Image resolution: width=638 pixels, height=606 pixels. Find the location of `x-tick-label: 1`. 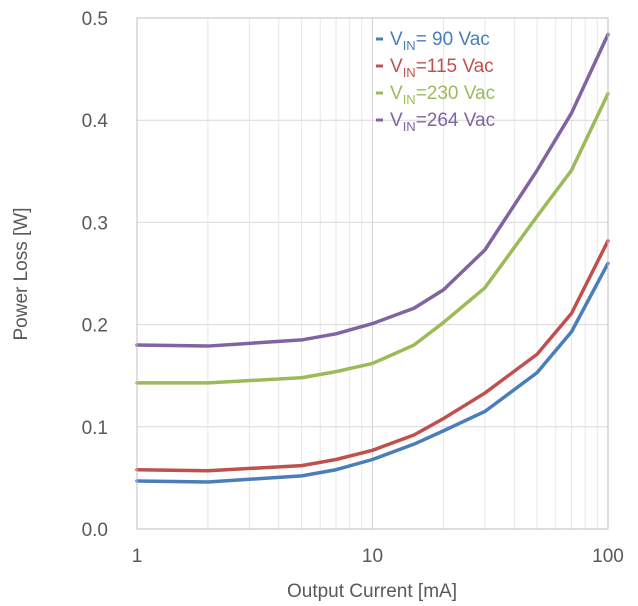

x-tick-label: 1 is located at coordinates (137, 556).